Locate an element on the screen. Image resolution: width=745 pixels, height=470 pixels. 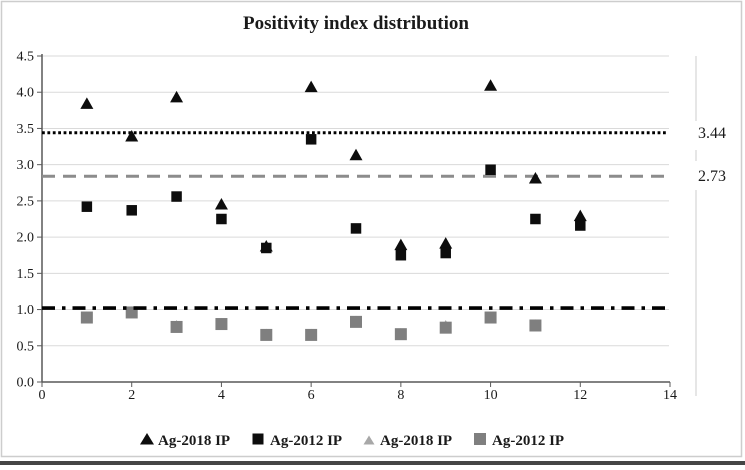
legend-label-ag2012-gray: Ag-2012 IP is located at coordinates (528, 441).